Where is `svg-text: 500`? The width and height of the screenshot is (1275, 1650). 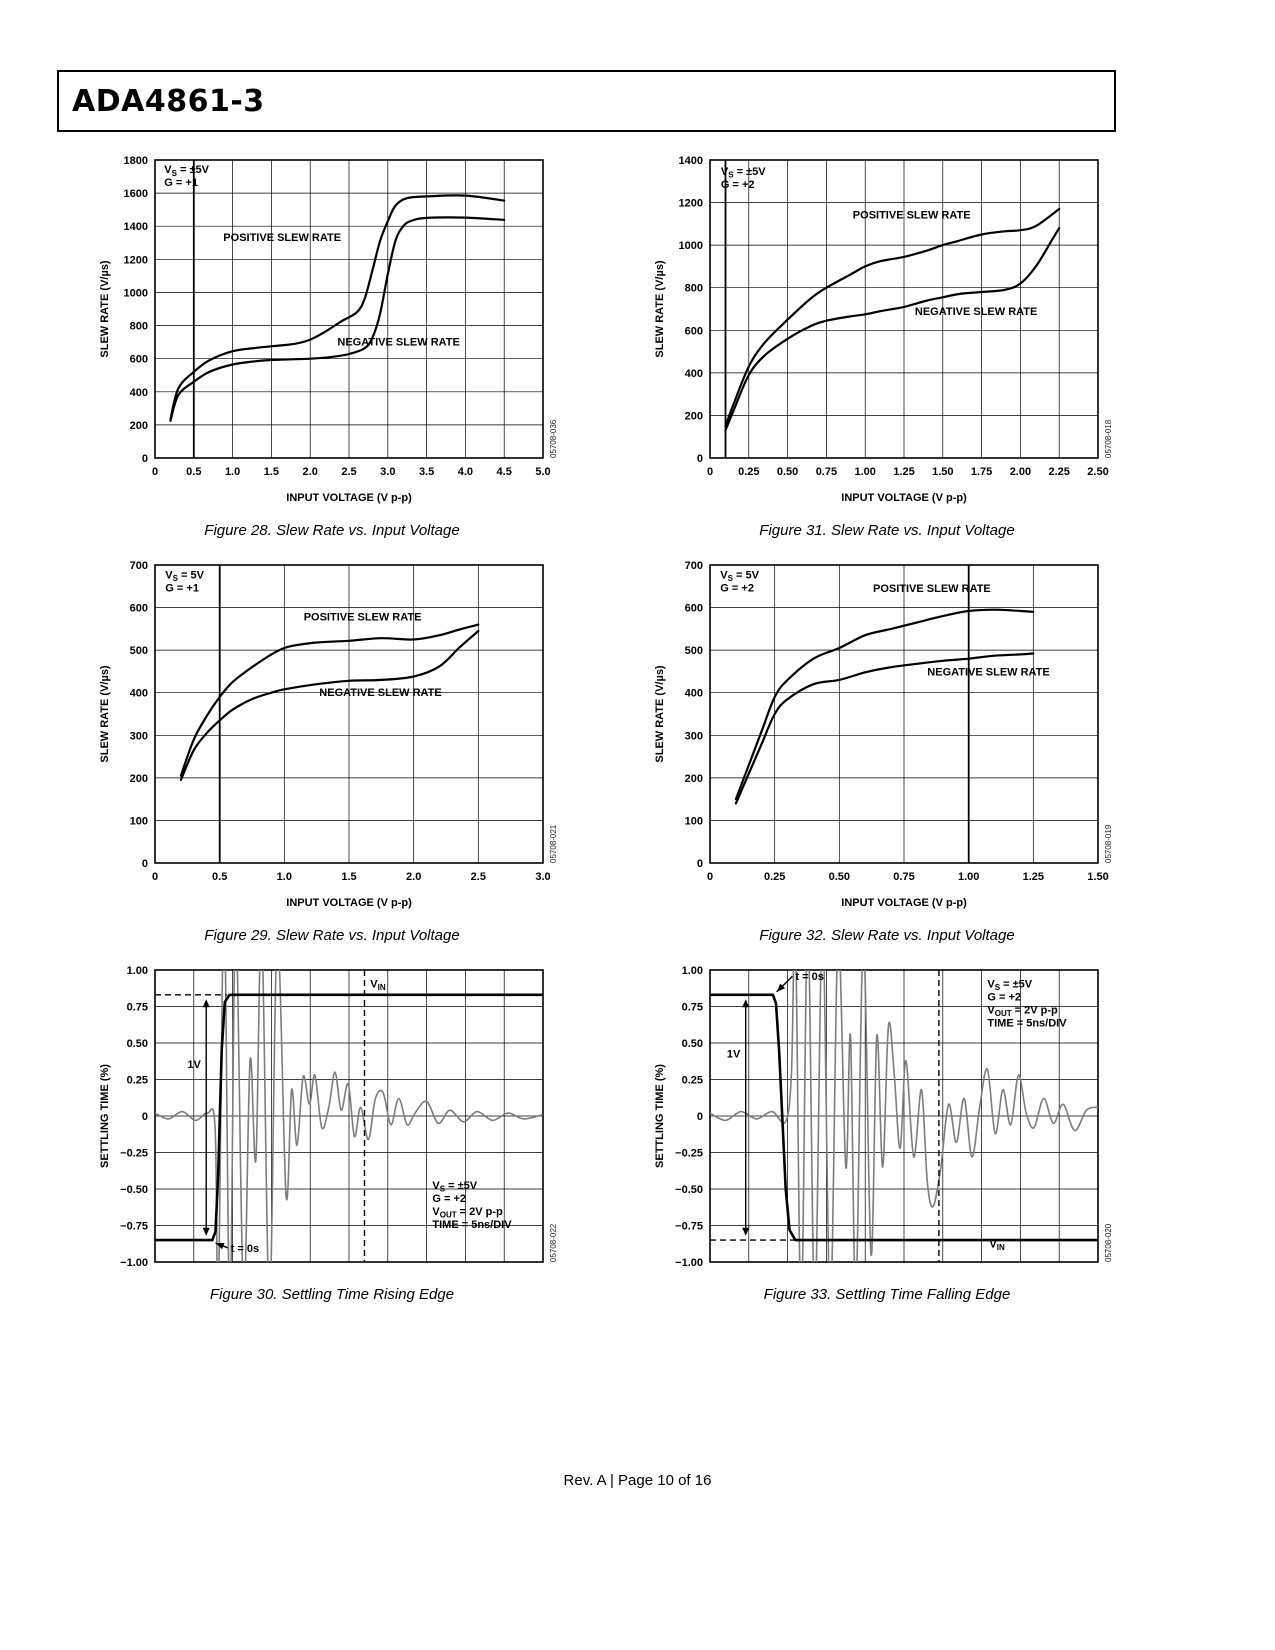
svg-text: 500 is located at coordinates (139, 651).